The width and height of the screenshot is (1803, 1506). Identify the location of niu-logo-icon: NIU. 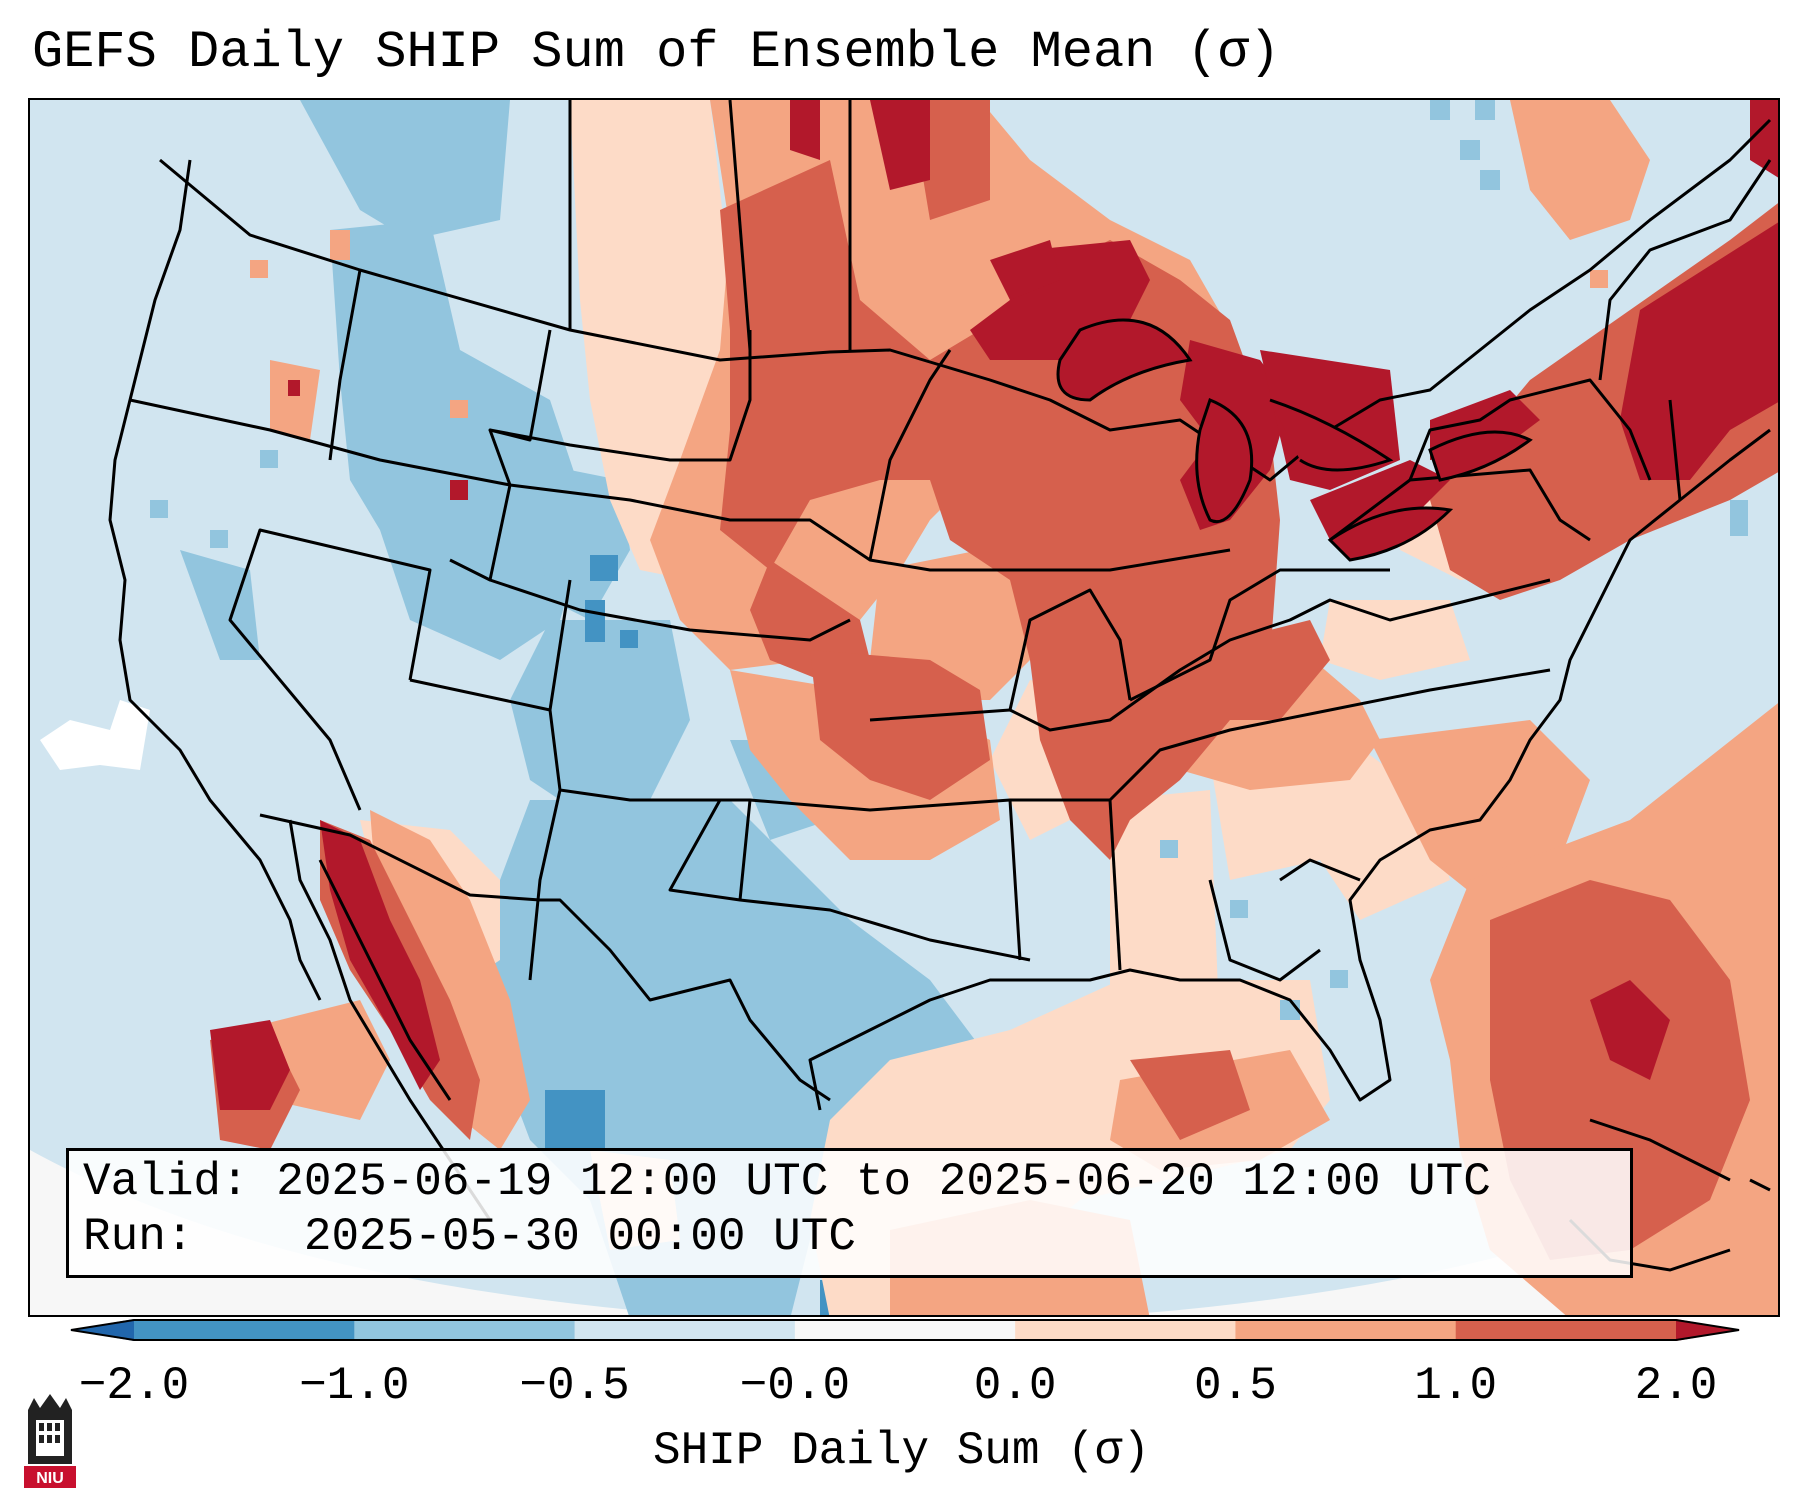
(50, 1441).